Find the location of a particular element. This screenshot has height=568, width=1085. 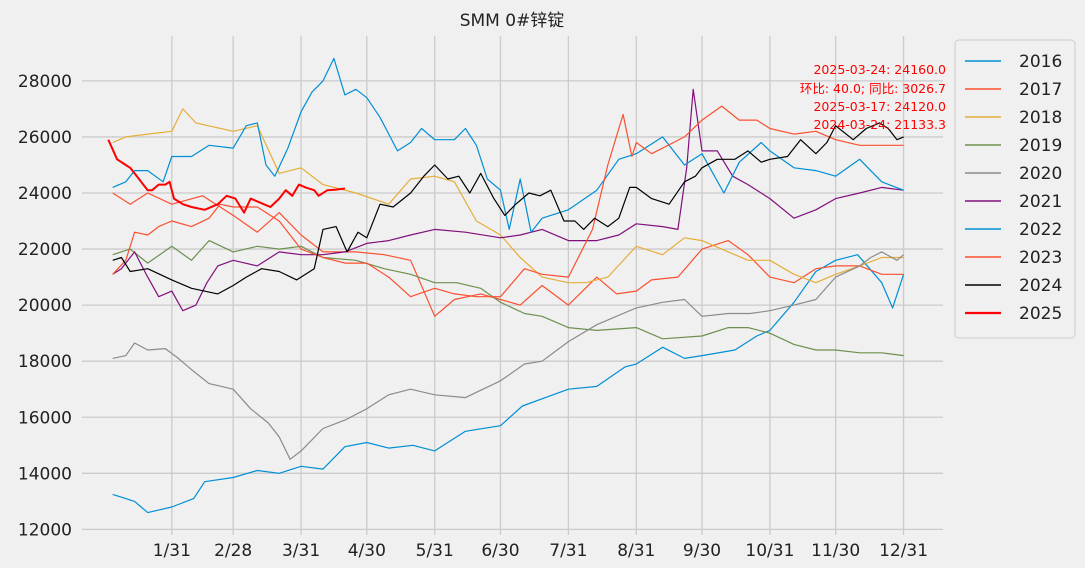

legend: 2016 2017 2018 2019 2020 2021 2022 2023 2024 2025 is located at coordinates (1015, 189).